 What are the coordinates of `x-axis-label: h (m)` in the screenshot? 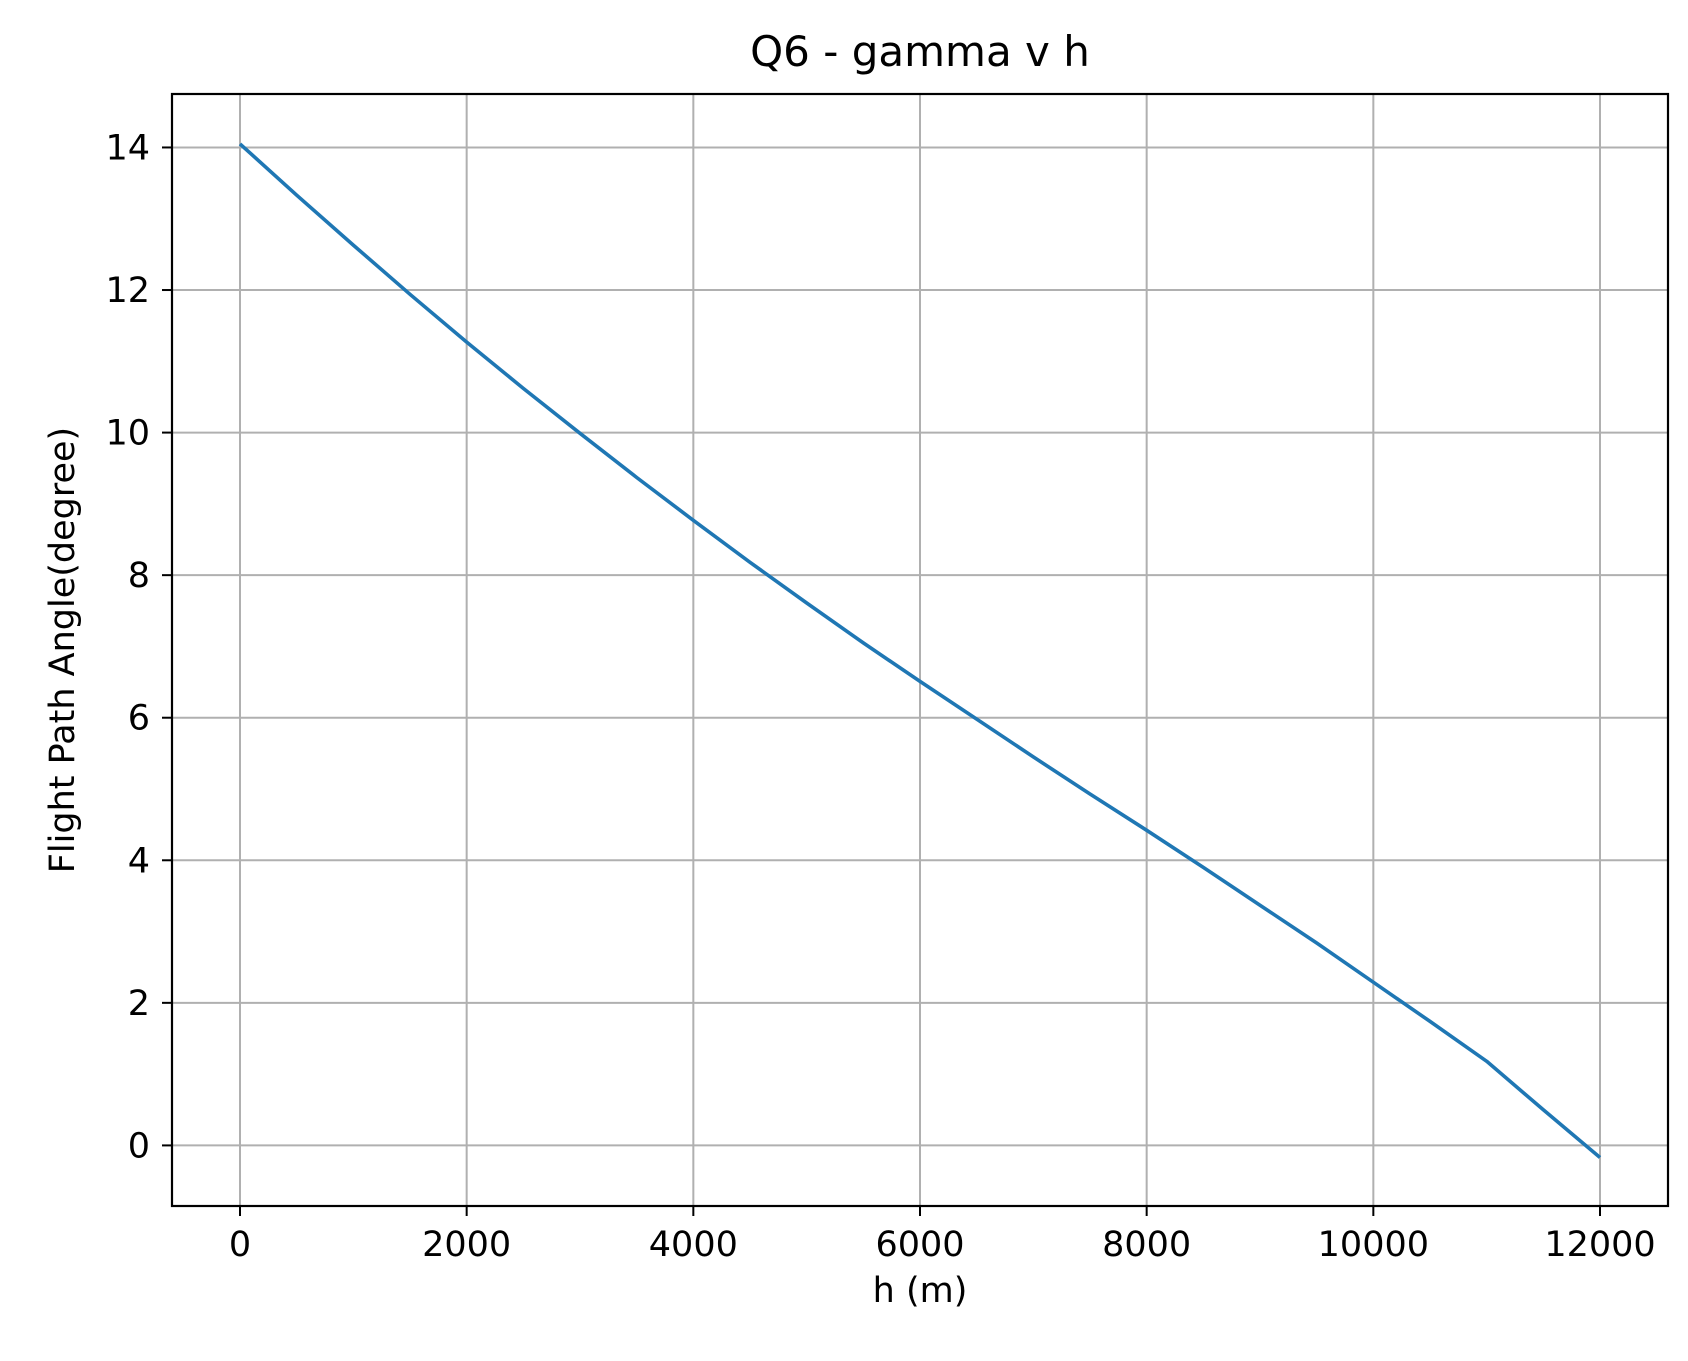 It's located at (920, 1291).